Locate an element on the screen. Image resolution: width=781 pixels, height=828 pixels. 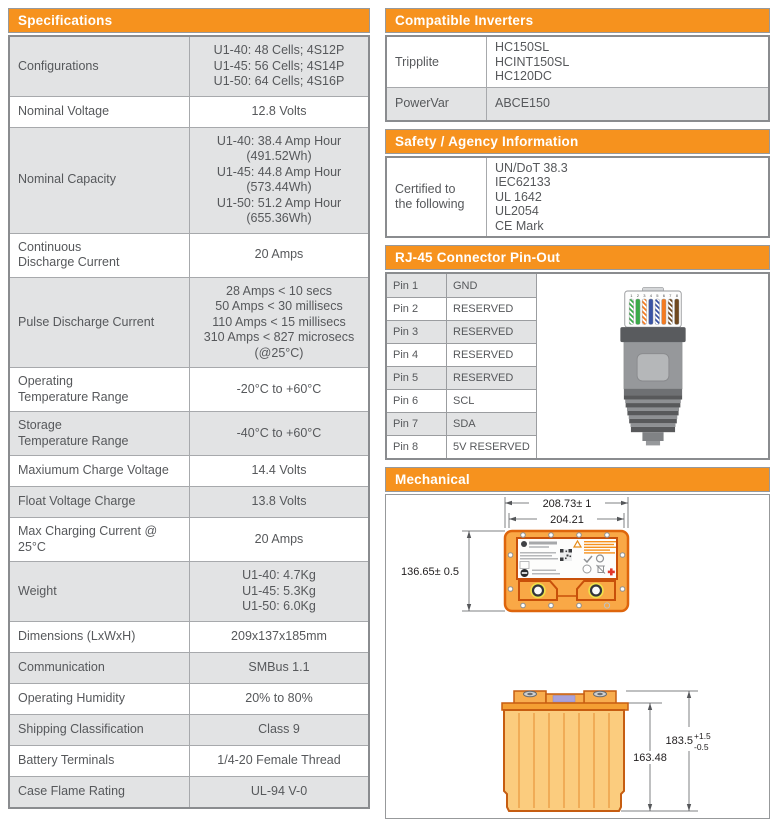
inverter-models: HC150SL HCINT150SL HC120DC is located at coordinates (532, 61).